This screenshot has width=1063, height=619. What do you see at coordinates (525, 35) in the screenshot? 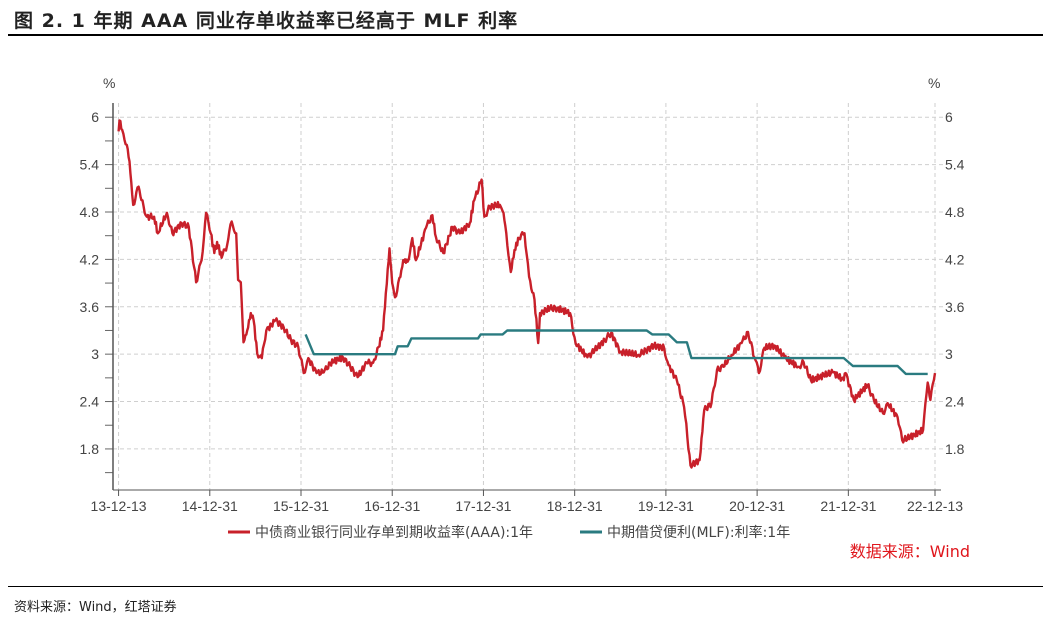
I see `title-divider` at bounding box center [525, 35].